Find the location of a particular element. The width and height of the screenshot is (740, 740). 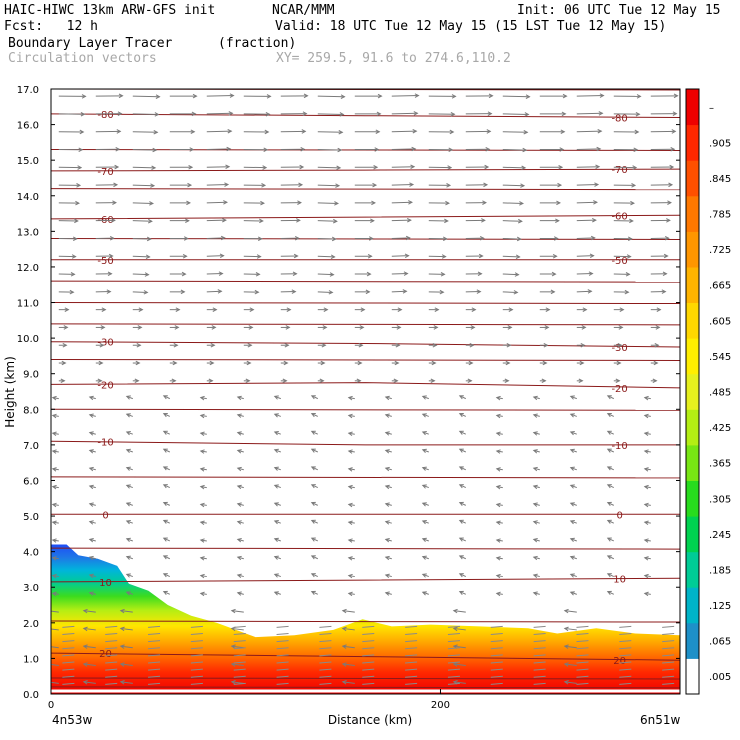

colorbar-swatch is located at coordinates (692, 320).